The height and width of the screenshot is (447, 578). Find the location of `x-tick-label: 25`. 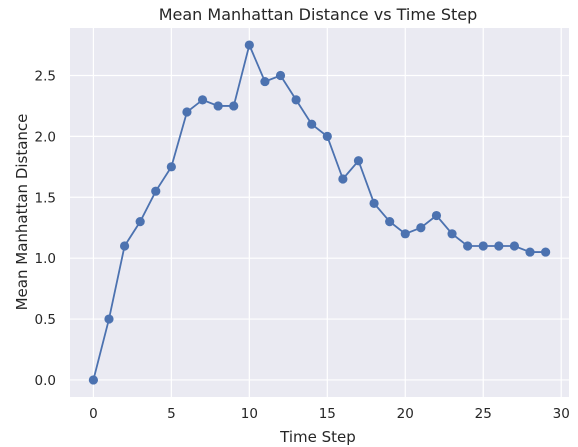

x-tick-label: 25 is located at coordinates (483, 414).